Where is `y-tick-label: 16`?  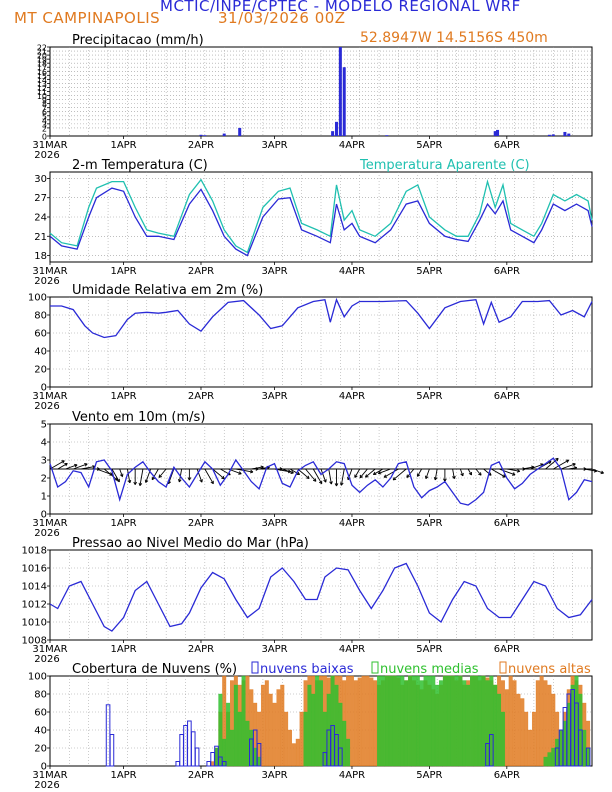 y-tick-label: 16 is located at coordinates (42, 72).